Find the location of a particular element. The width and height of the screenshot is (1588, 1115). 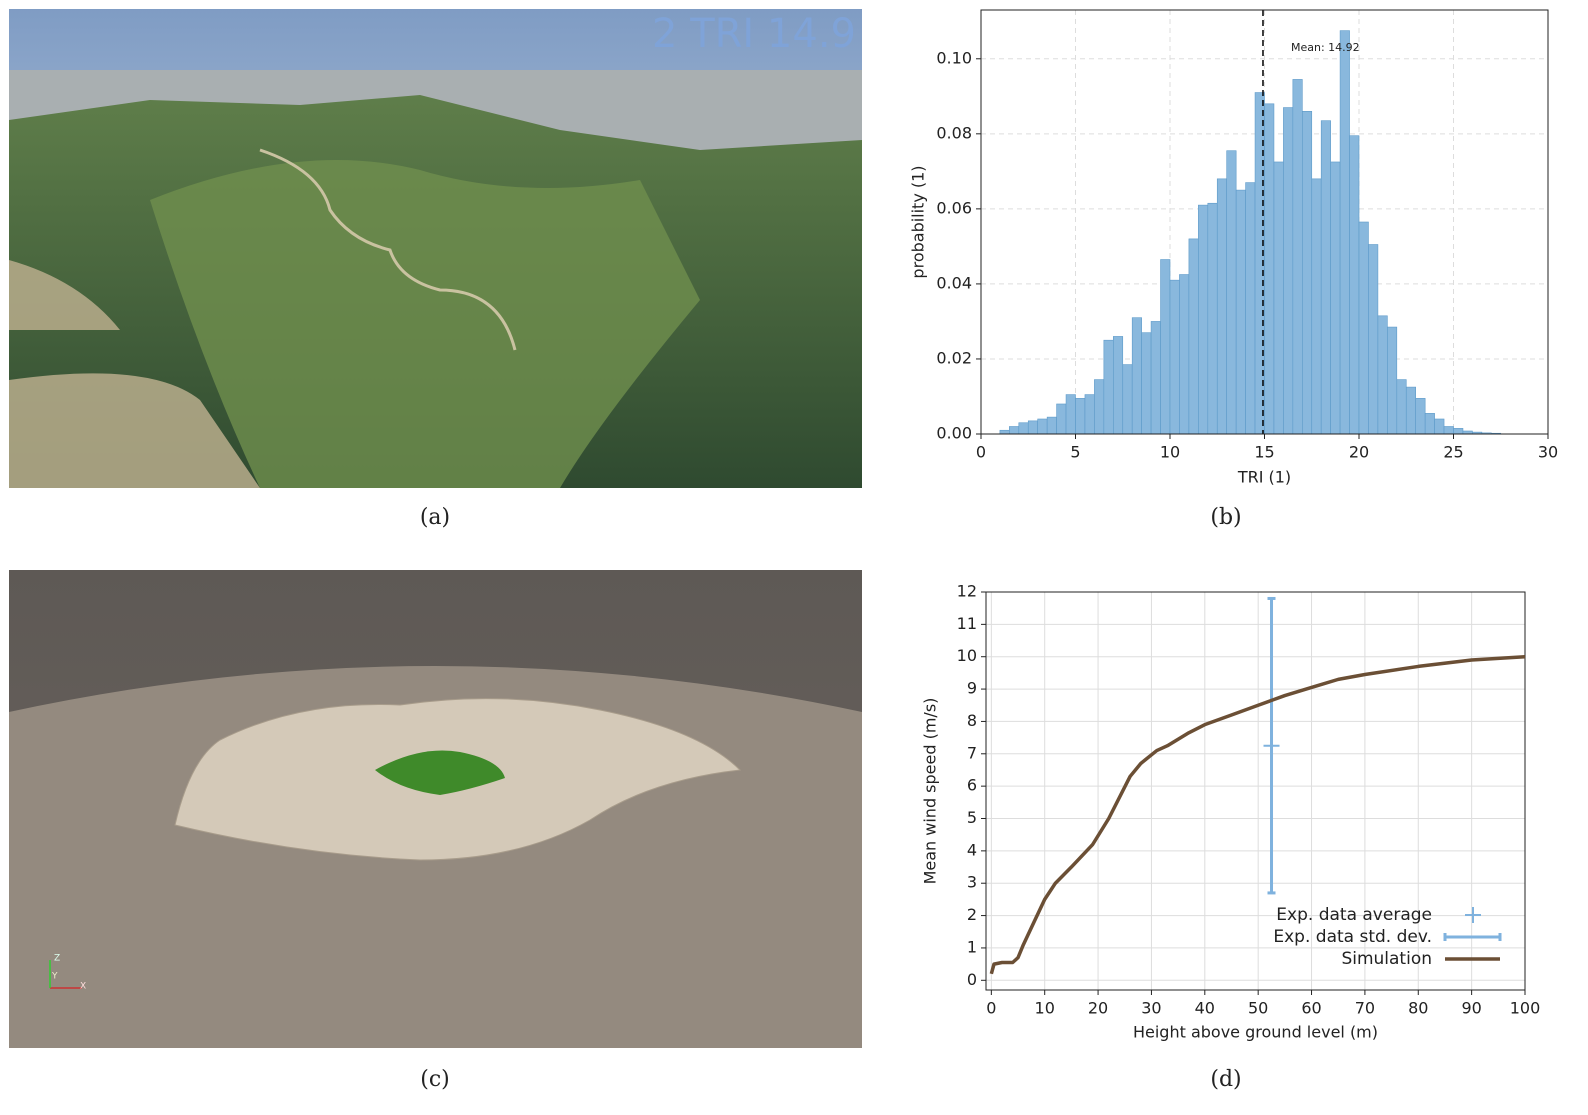

y-tick-label: 12 is located at coordinates (967, 591).